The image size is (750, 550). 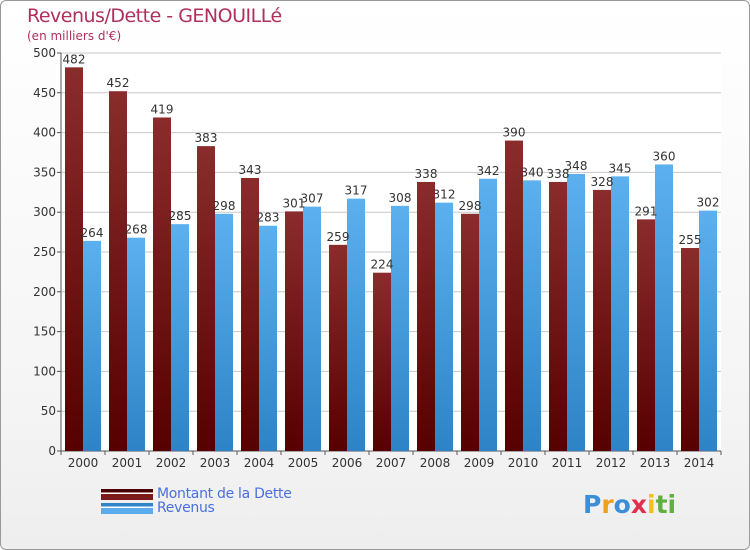 I want to click on legend-swatch-debt, so click(x=127, y=494).